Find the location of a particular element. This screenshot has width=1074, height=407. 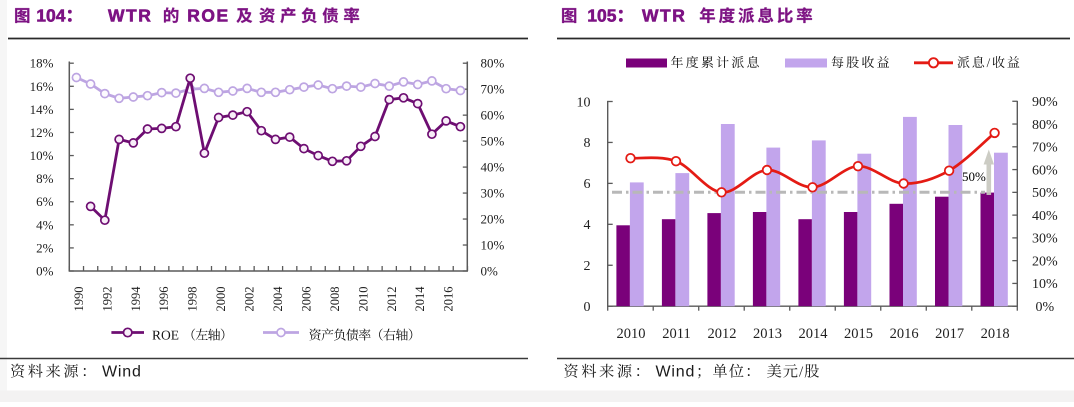

svg-text: 2006 is located at coordinates (306, 299).